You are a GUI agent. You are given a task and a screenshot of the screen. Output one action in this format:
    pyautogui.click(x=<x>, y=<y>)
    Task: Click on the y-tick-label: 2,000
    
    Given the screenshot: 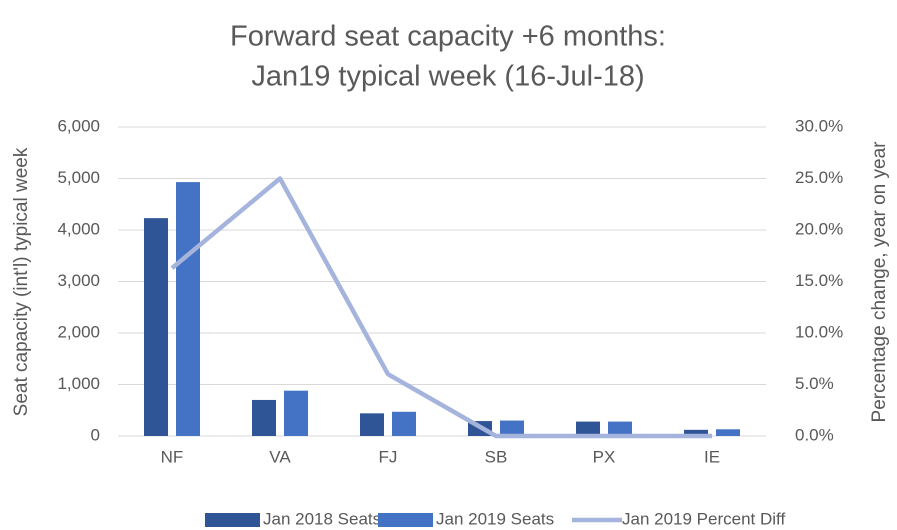 What is the action you would take?
    pyautogui.click(x=78, y=331)
    